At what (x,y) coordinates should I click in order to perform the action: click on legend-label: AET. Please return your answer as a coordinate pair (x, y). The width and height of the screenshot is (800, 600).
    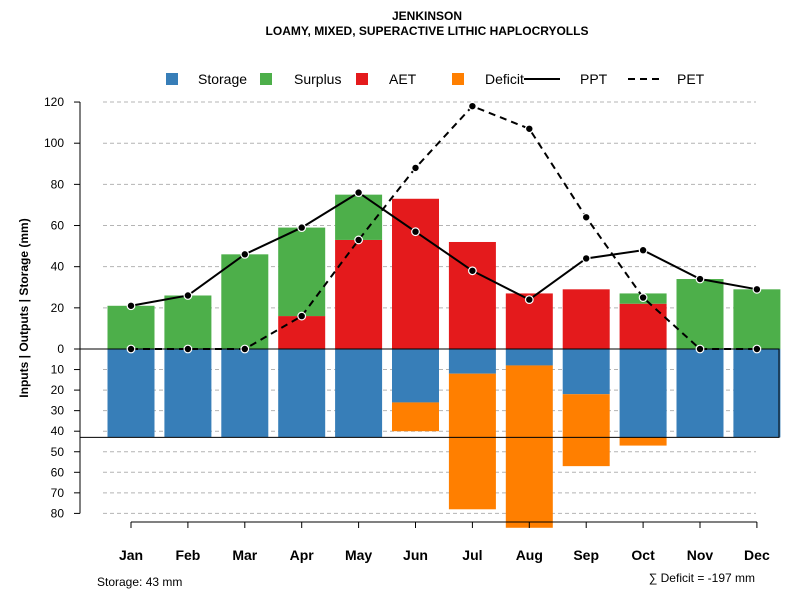
    Looking at the image, I should click on (403, 79).